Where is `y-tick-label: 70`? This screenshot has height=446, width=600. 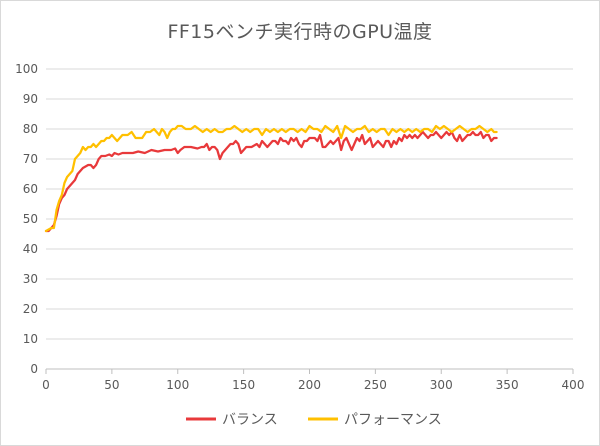 y-tick-label: 70 is located at coordinates (30, 159).